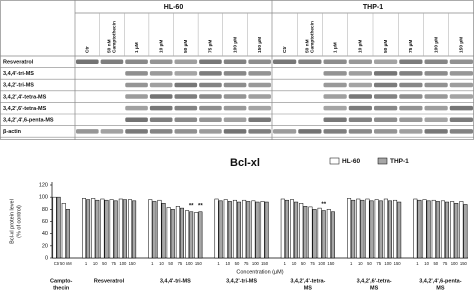 Image resolution: width=474 pixels, height=296 pixels. Describe the element at coordinates (45, 234) in the screenshot. I see `y-tick-label: 40` at that location.